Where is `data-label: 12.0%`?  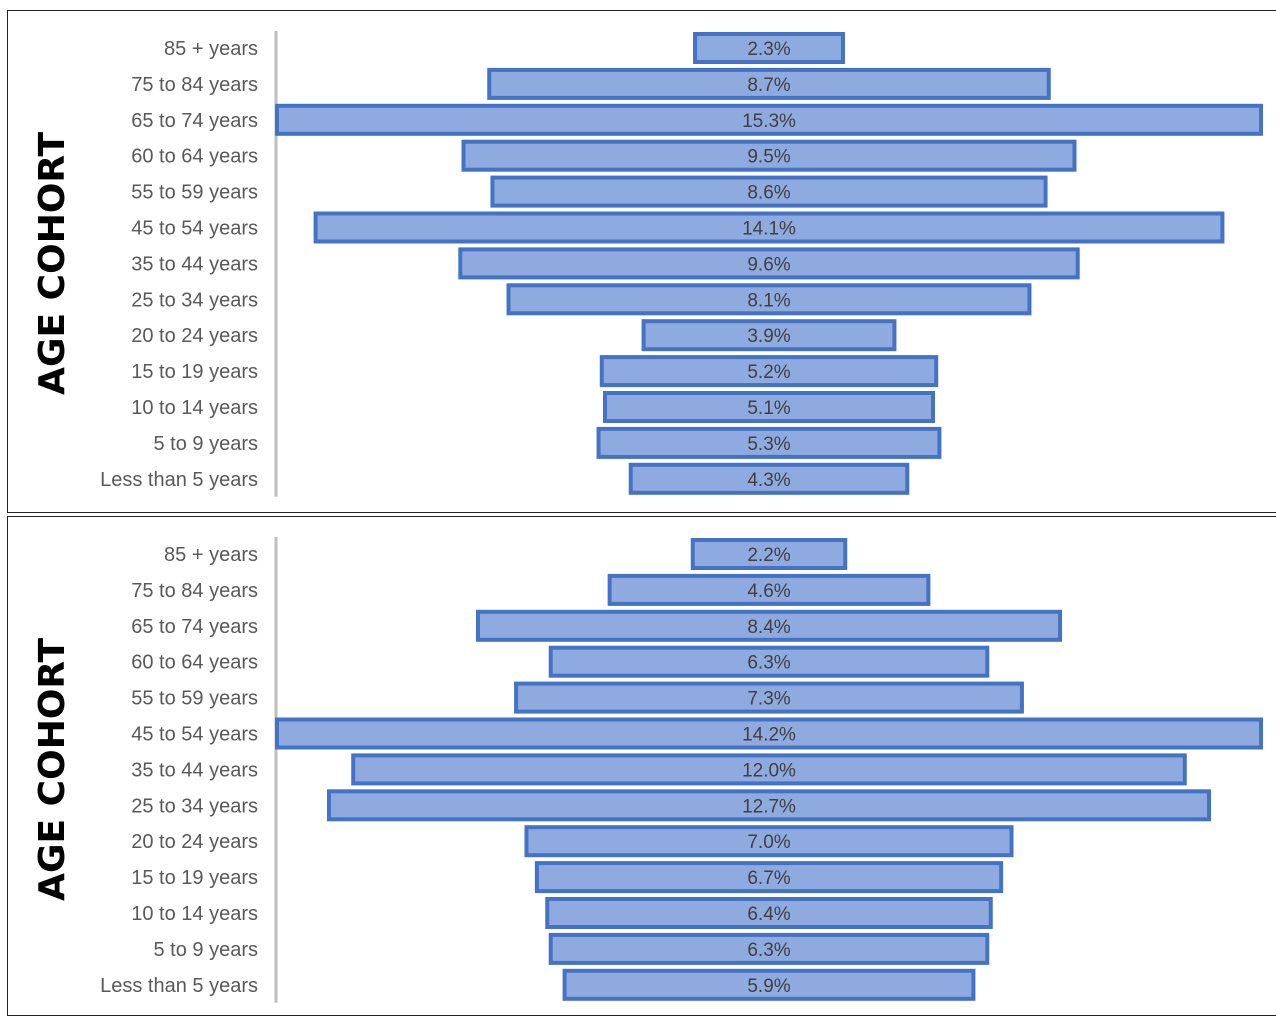 data-label: 12.0% is located at coordinates (769, 770).